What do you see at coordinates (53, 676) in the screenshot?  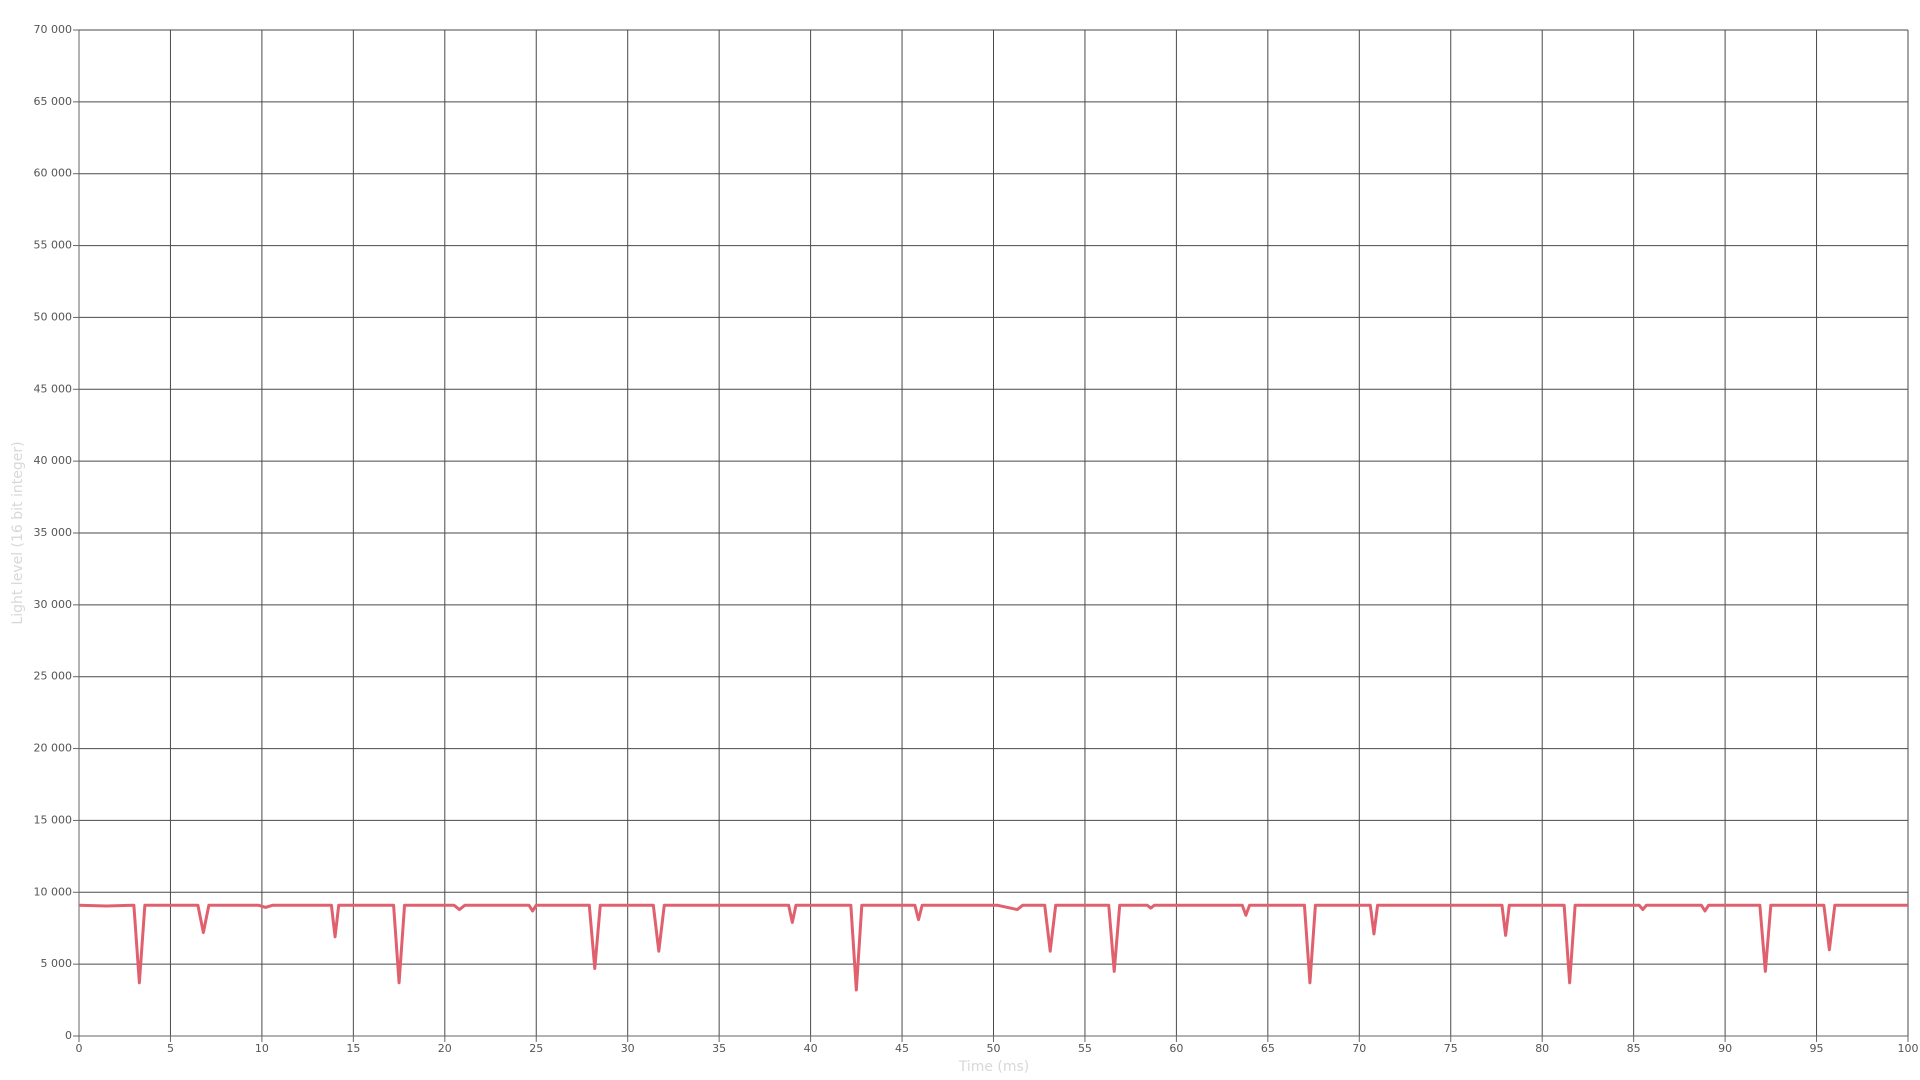 I see `y-tick-label: 25 000` at bounding box center [53, 676].